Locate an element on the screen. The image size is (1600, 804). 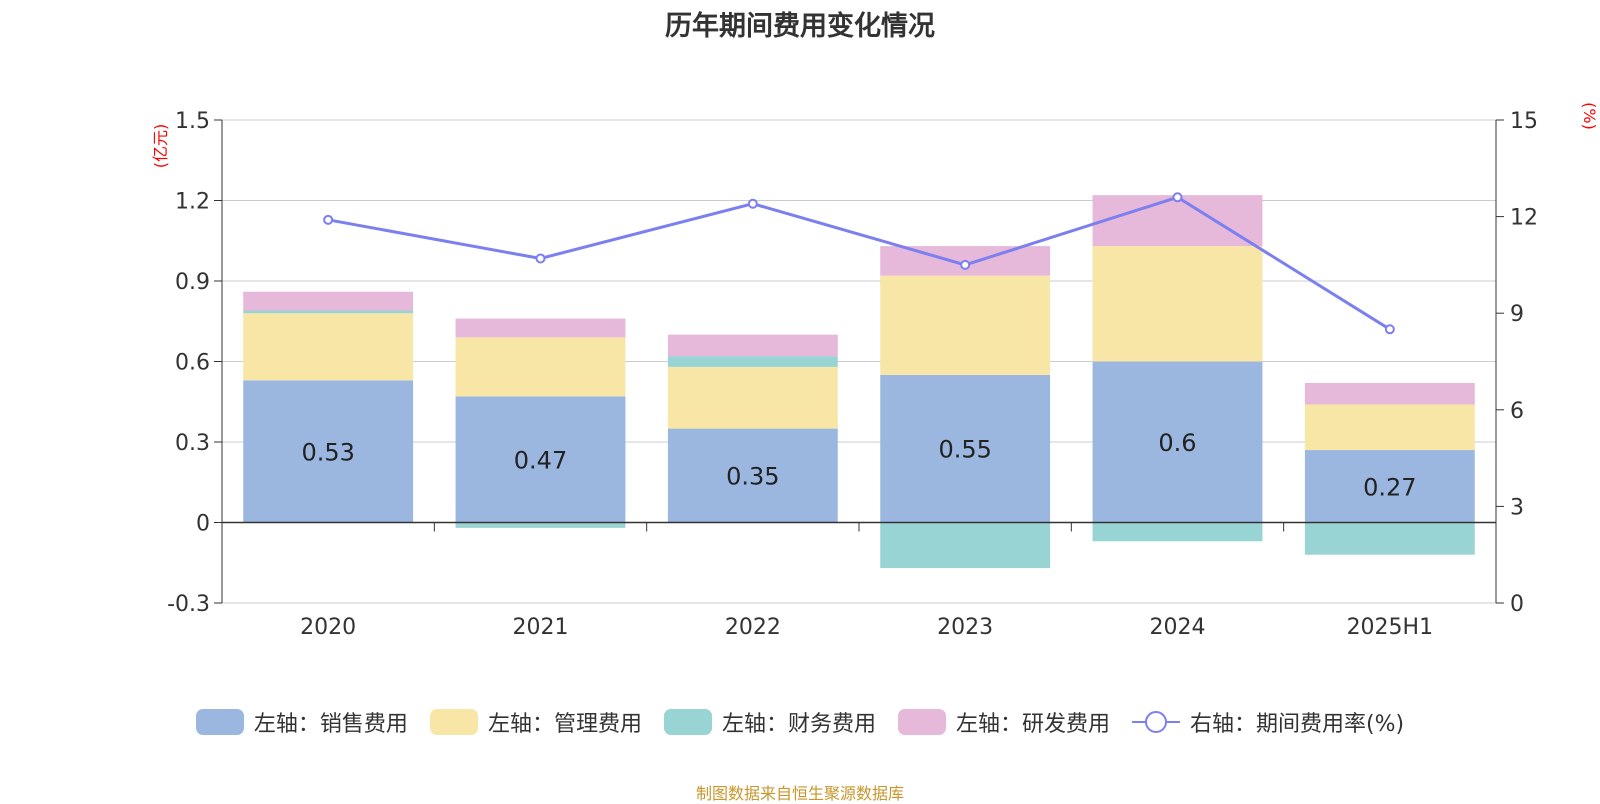
bar-data-label: 0.6 is located at coordinates (1177, 443).